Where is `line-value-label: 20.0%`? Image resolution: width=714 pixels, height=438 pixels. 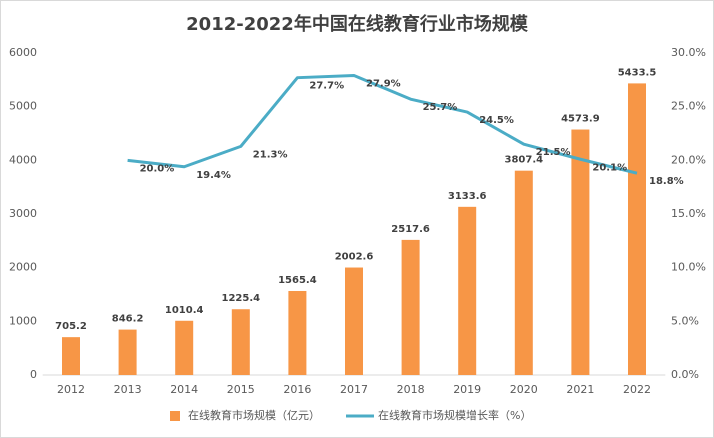
line-value-label: 20.0% is located at coordinates (157, 168).